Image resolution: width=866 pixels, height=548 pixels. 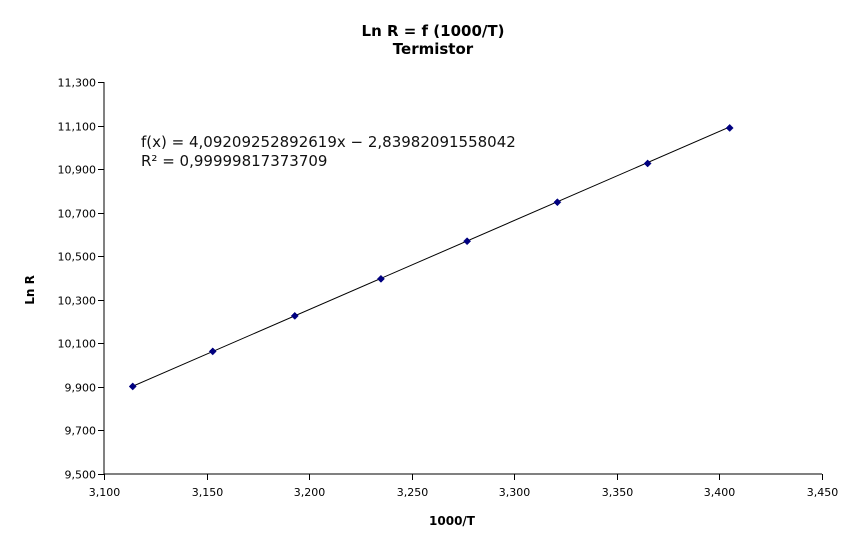 What do you see at coordinates (234, 161) in the screenshot?
I see `r-squared: R² = 0,99999817373709` at bounding box center [234, 161].